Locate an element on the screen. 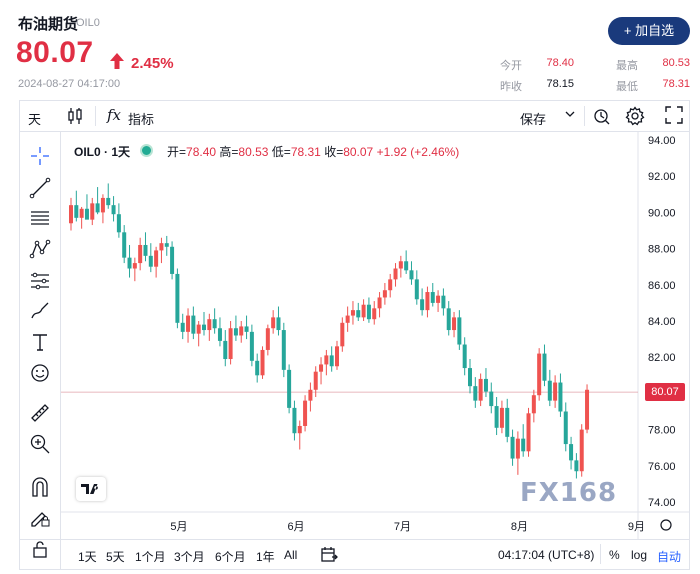 This screenshot has height=574, width=700. drawing-toolbar is located at coordinates (40, 350).